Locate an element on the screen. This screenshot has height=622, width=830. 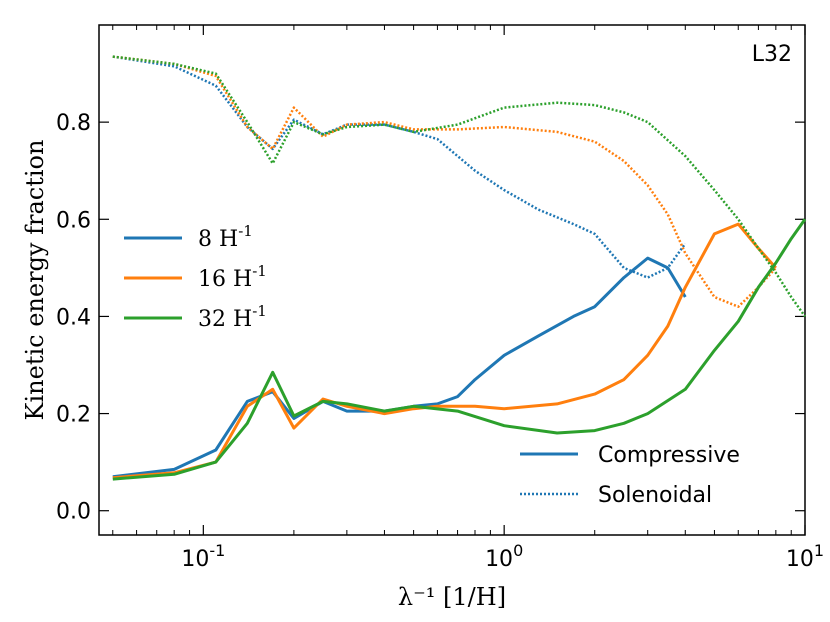
y-tick-label: 0.0 is located at coordinates (73, 512).